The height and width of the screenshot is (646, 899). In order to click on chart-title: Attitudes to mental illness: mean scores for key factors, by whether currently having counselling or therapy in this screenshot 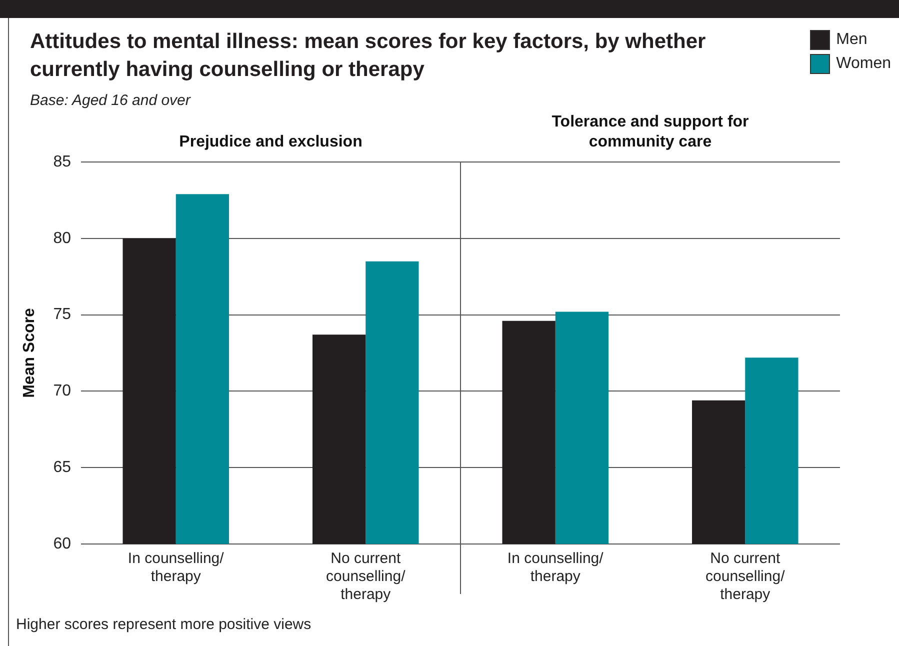, I will do `click(368, 56)`.